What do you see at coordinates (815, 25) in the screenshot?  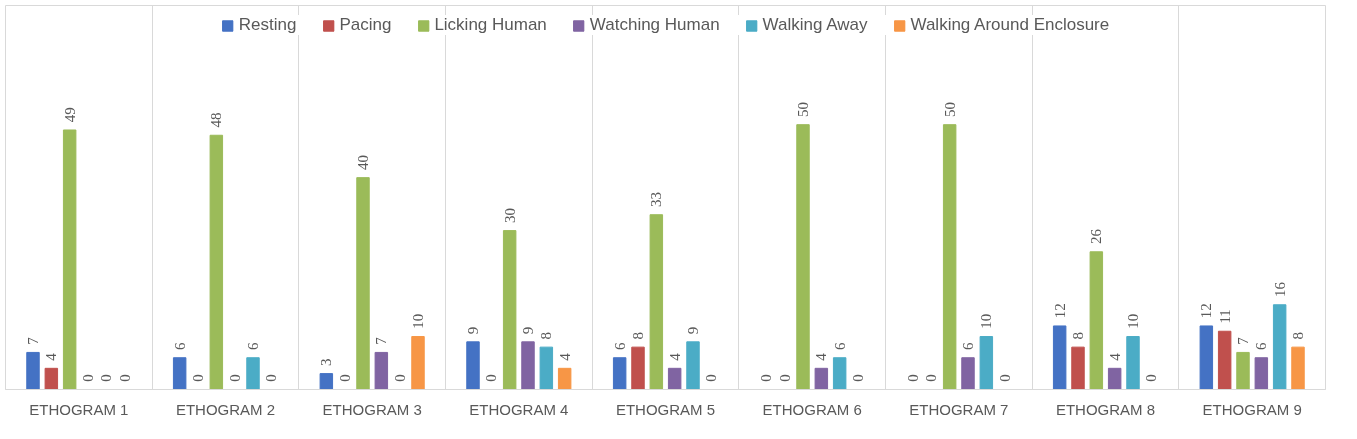 I see `legend-label: Walking Away` at bounding box center [815, 25].